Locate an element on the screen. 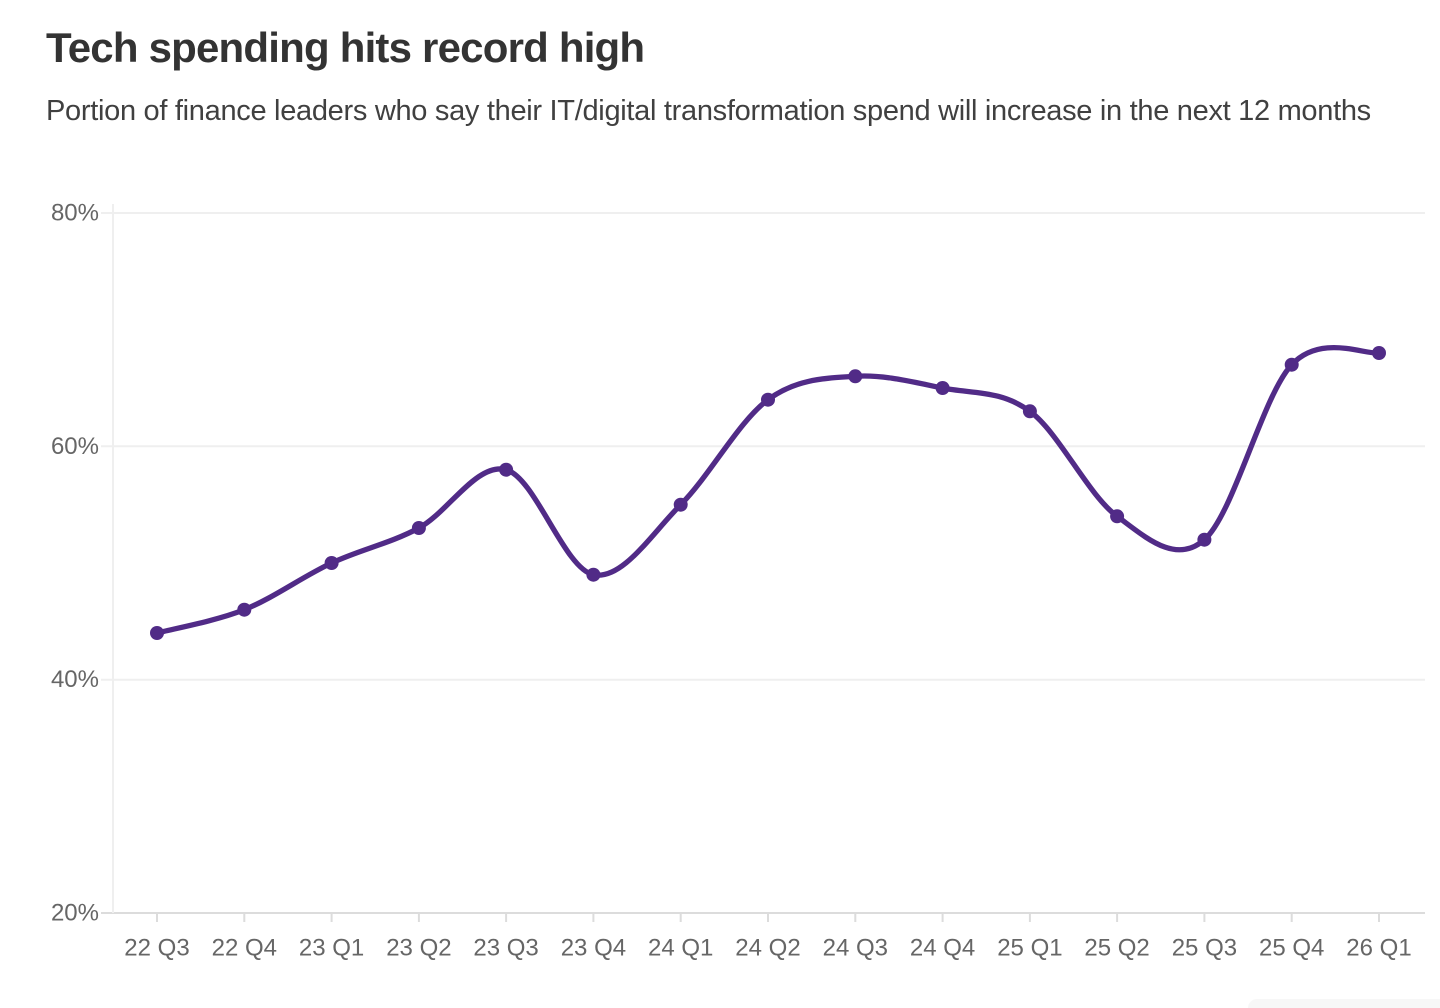  x-tick-label: 23 Q4 is located at coordinates (593, 948).